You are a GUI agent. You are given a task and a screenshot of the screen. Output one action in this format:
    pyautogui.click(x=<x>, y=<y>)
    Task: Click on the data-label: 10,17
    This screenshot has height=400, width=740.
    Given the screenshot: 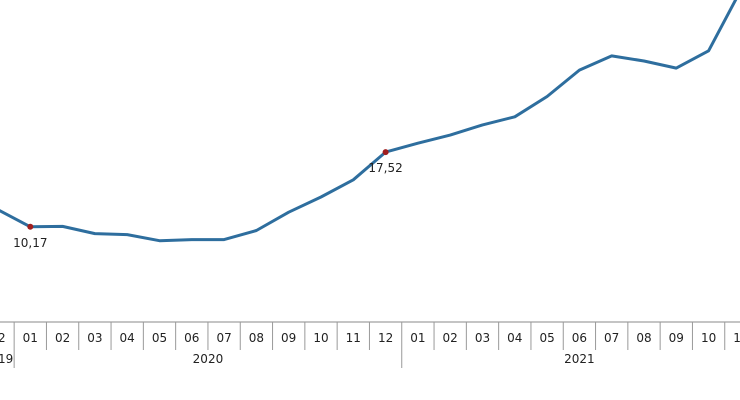 What is the action you would take?
    pyautogui.click(x=30, y=243)
    